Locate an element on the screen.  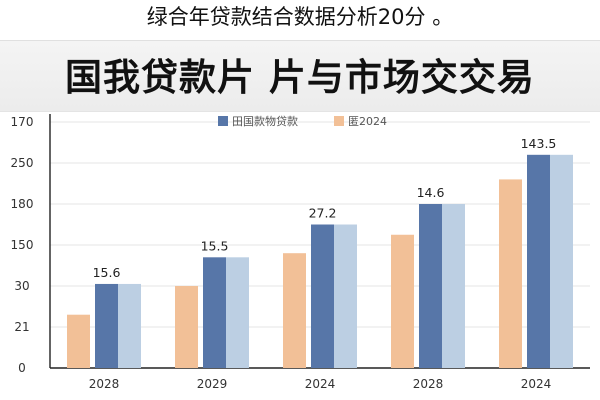
y-tick-label: 150 is located at coordinates (22, 245).